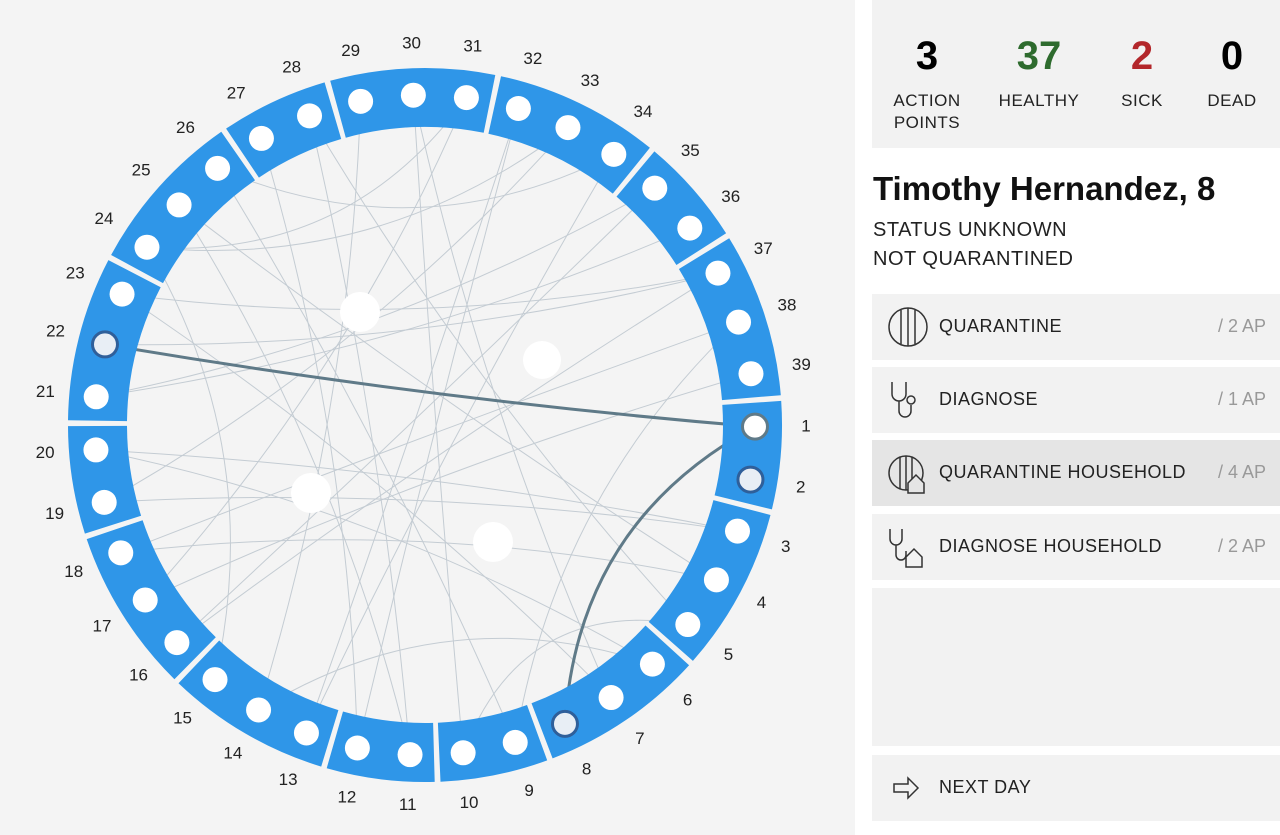  I want to click on stat-label: SICK, so click(1142, 100).